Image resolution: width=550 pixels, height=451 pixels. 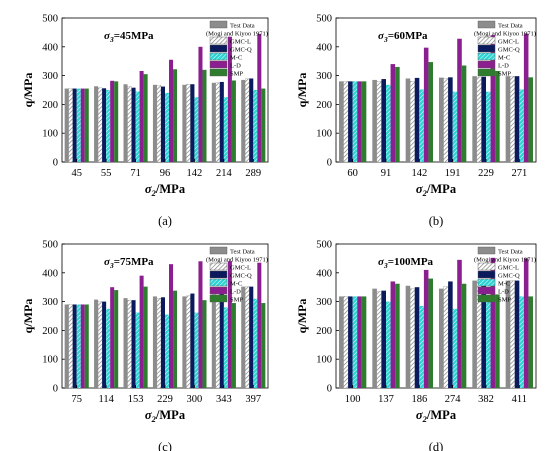 I want to click on x-tick-label: 96, so click(x=165, y=173).